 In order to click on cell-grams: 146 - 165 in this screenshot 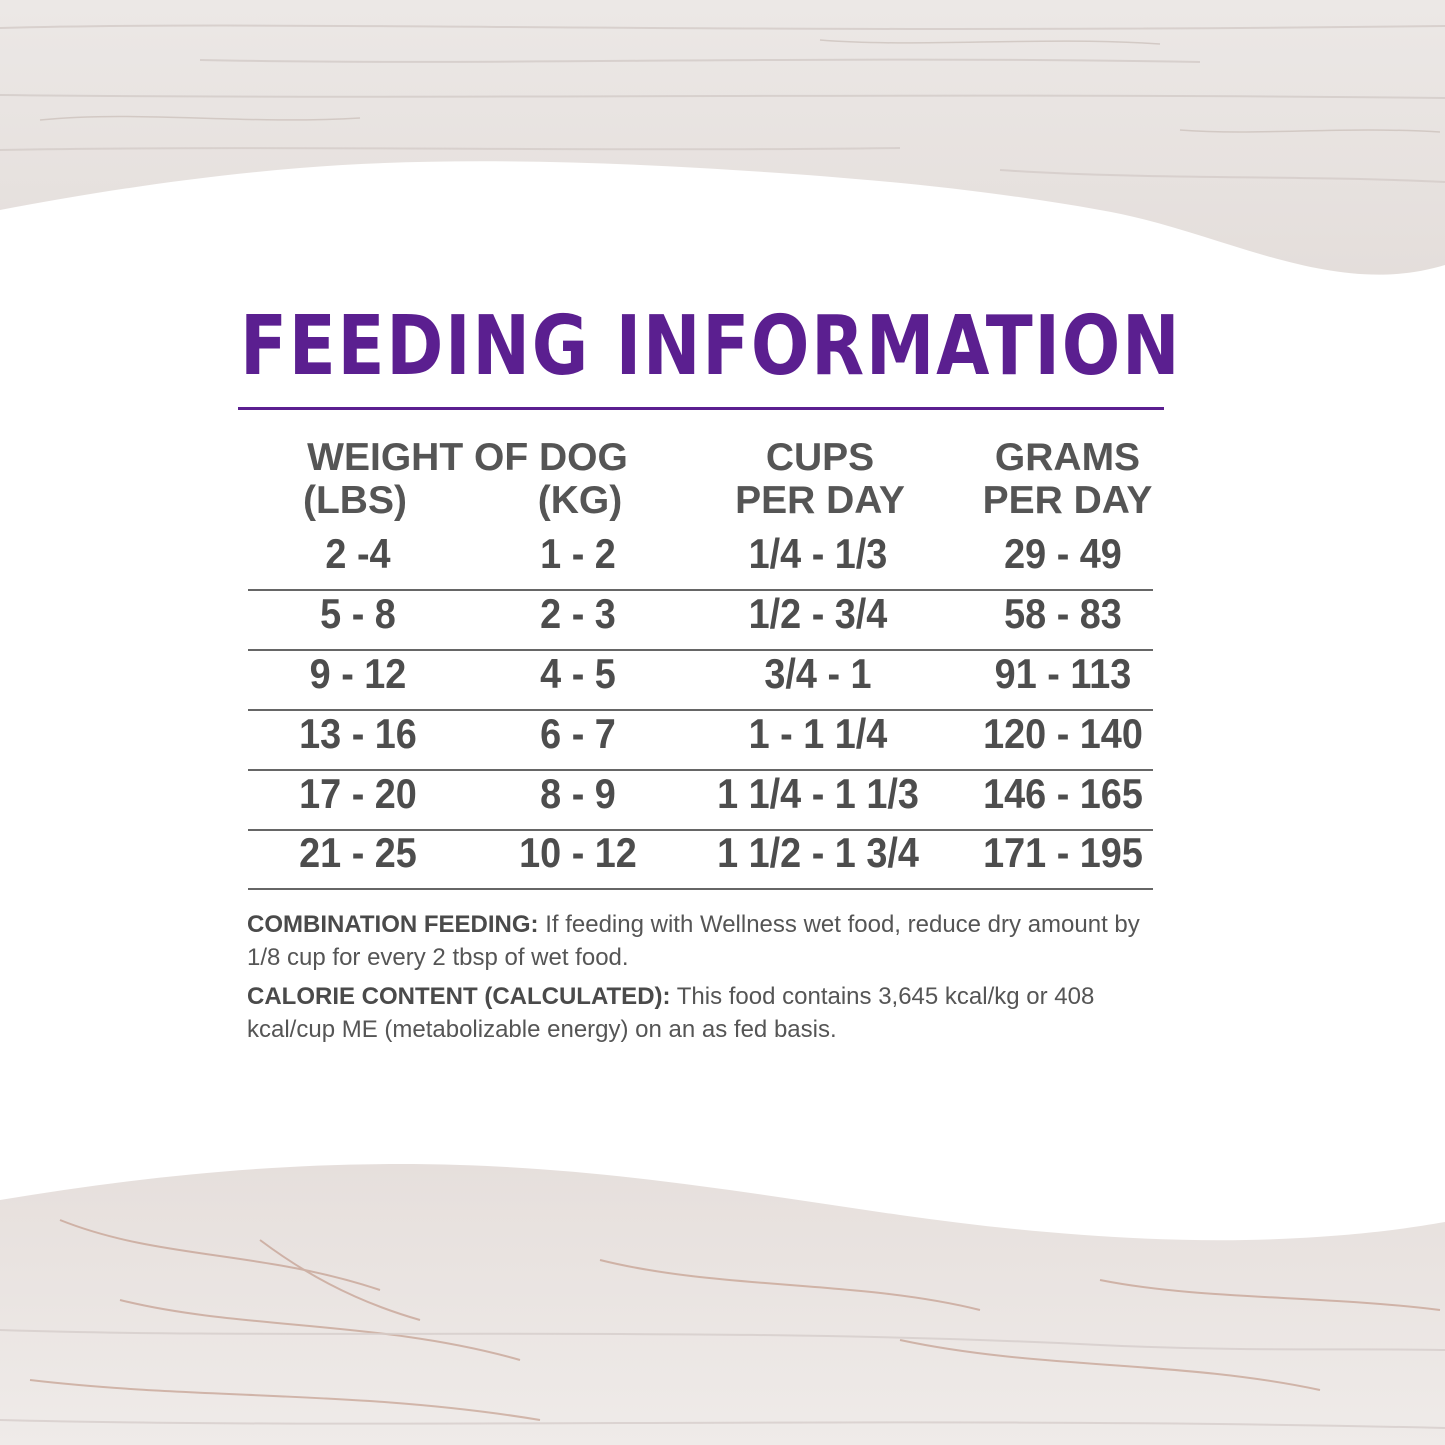, I will do `click(1063, 793)`.